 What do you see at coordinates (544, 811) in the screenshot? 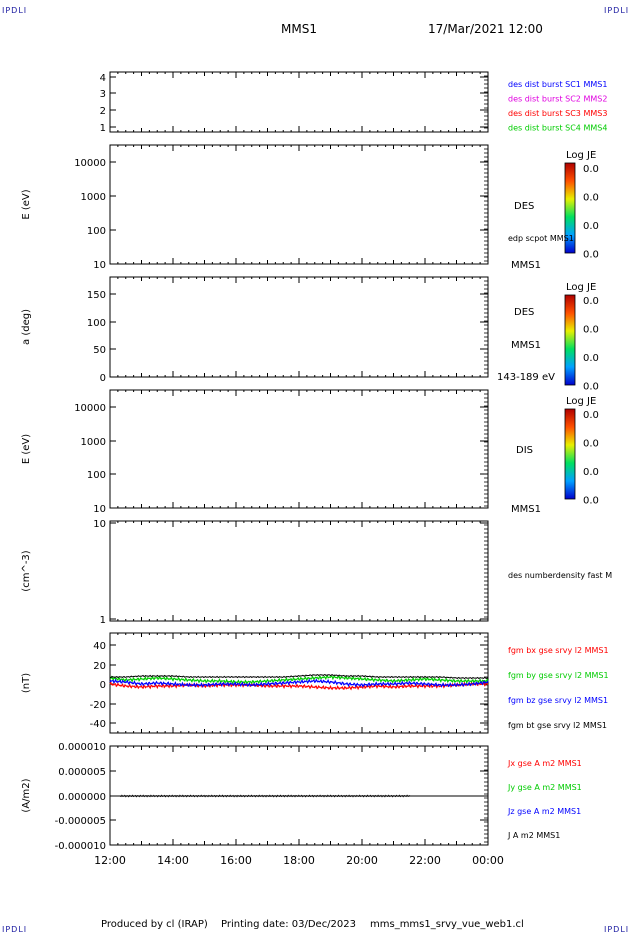
I see `legend-entry: Jz gse A m2 MMS1` at bounding box center [544, 811].